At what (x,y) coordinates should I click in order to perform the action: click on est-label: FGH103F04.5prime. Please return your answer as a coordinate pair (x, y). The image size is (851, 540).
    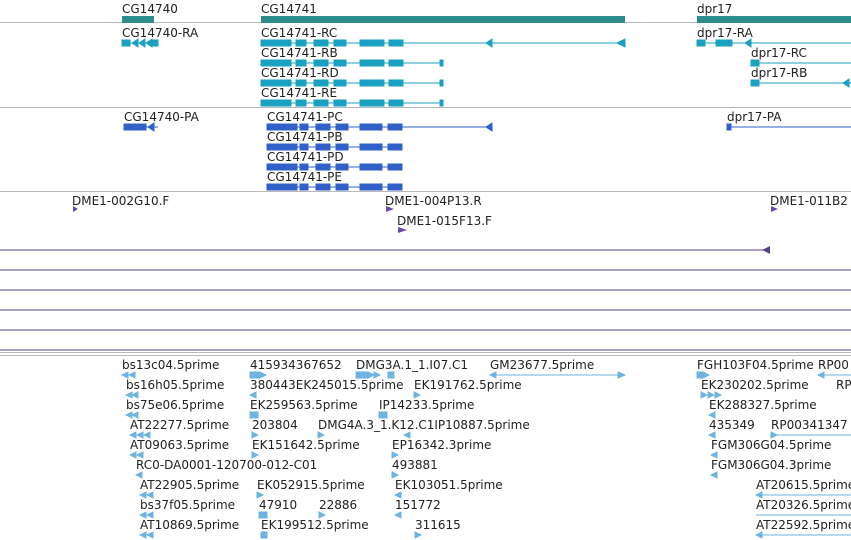
    Looking at the image, I should click on (755, 365).